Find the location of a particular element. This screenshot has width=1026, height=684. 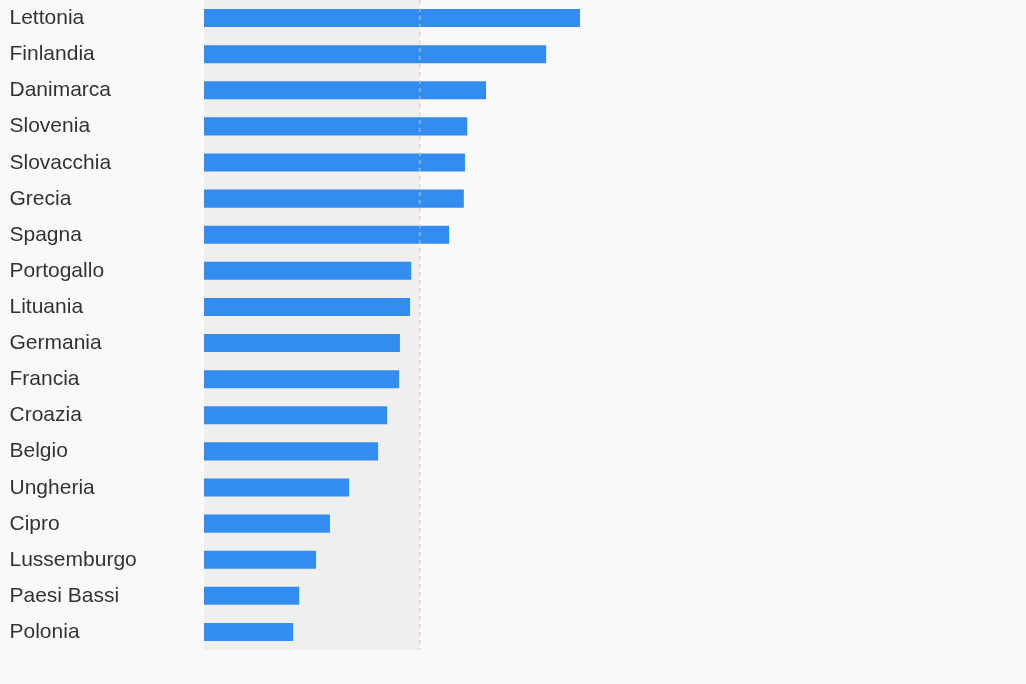

y-tick-label: Lituania is located at coordinates (46, 305).